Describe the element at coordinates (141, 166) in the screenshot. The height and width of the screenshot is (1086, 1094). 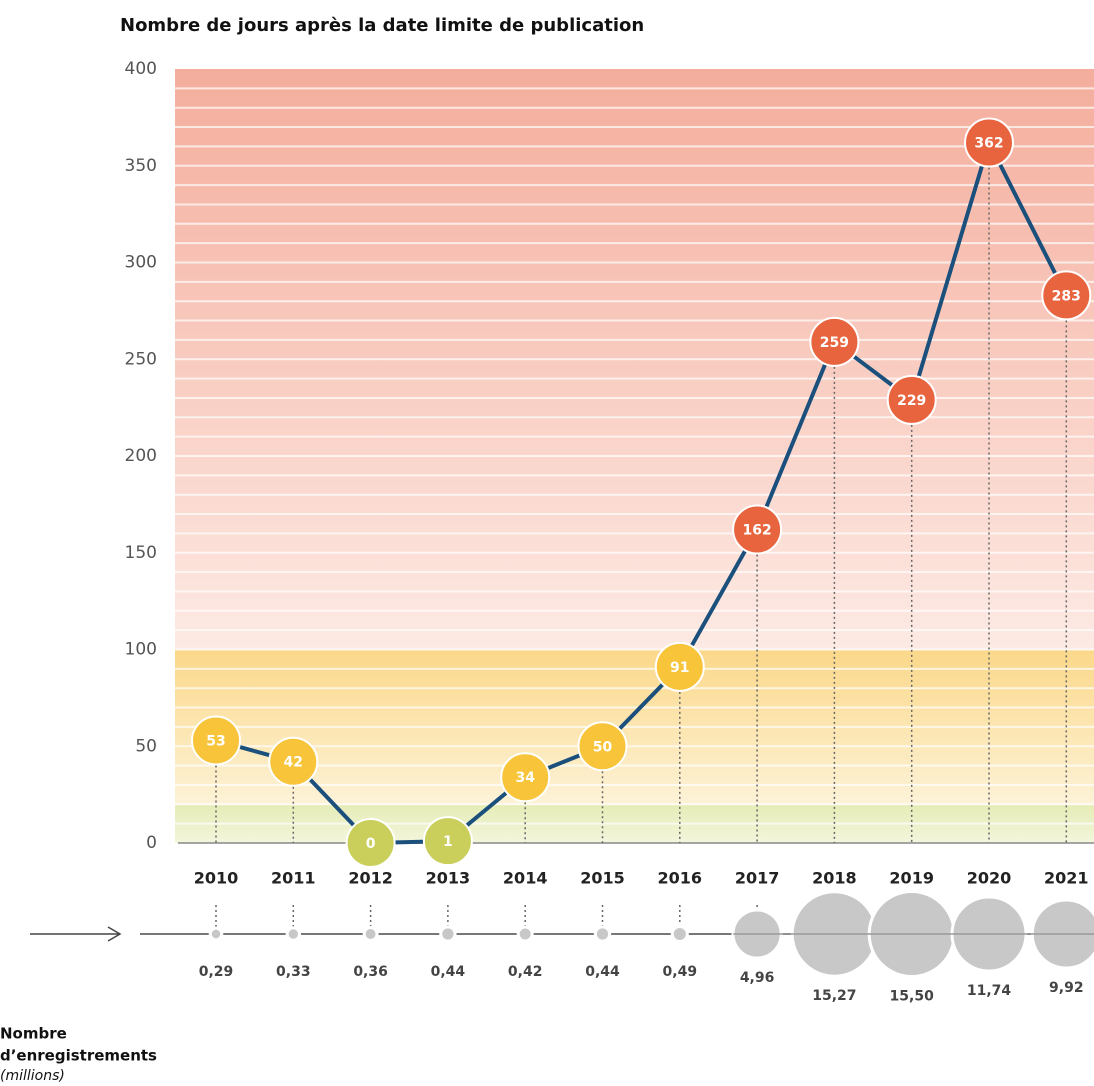
I see `y-tick-label: 350` at that location.